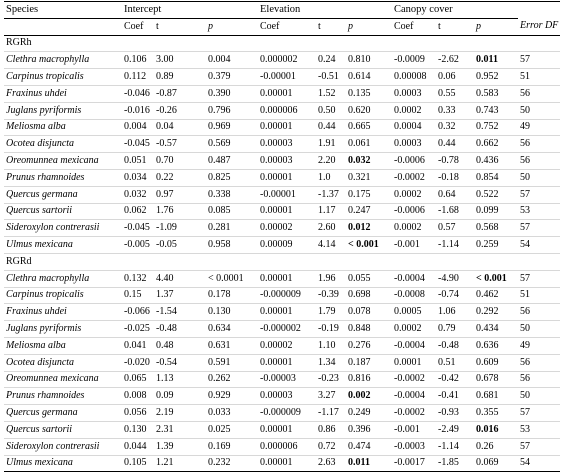  What do you see at coordinates (180, 228) in the screenshot?
I see `value-cell: -1.09` at bounding box center [180, 228].